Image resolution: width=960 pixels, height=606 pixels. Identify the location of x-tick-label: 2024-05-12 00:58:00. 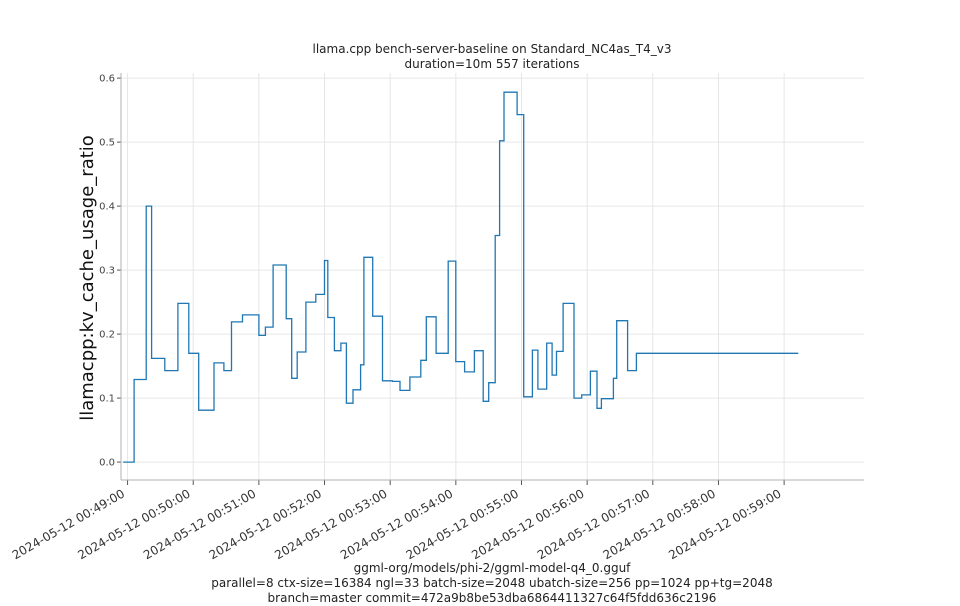
(659, 524).